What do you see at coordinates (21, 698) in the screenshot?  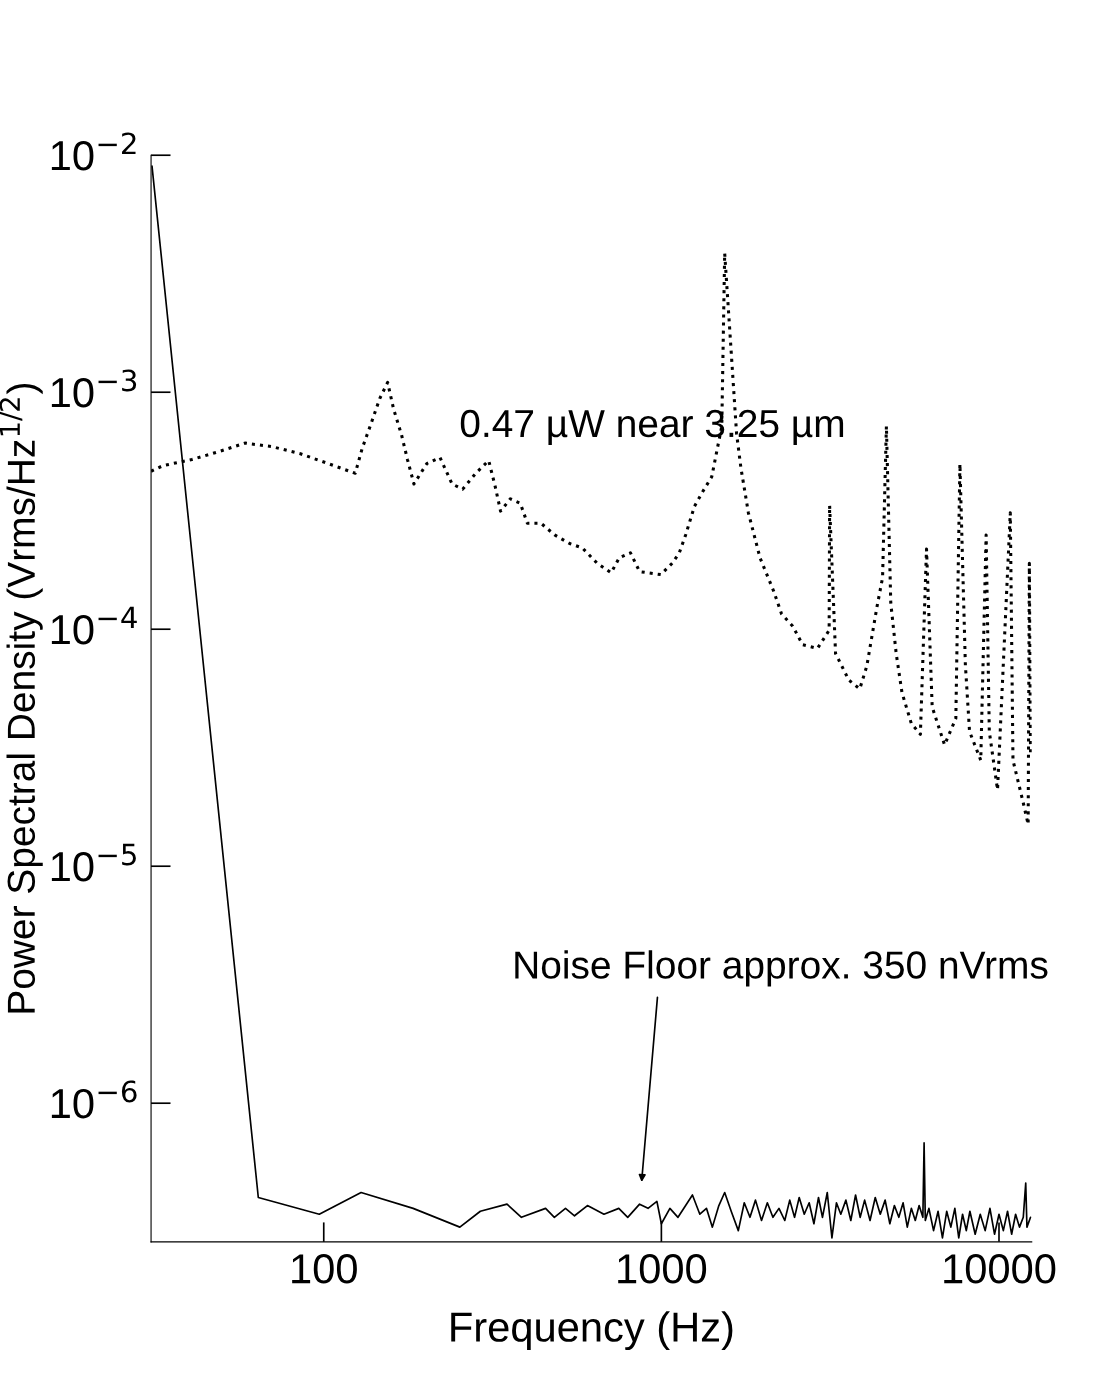 I see `y-axis-title: Power Spectral Density (Vrms/Hz$^{1/2}$)` at bounding box center [21, 698].